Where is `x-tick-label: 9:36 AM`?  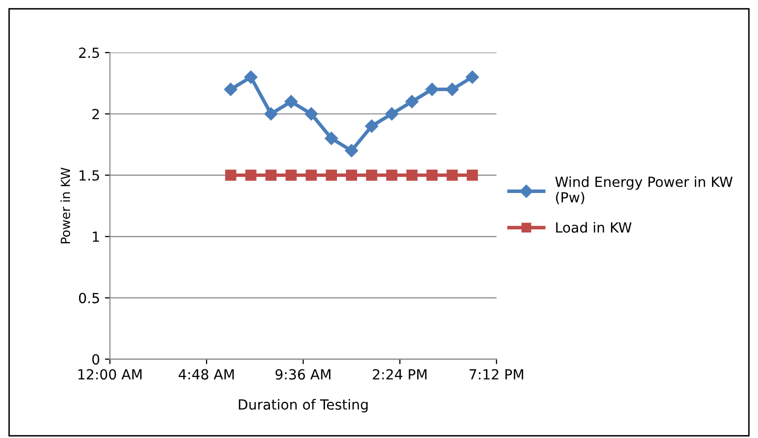
x-tick-label: 9:36 AM is located at coordinates (303, 374).